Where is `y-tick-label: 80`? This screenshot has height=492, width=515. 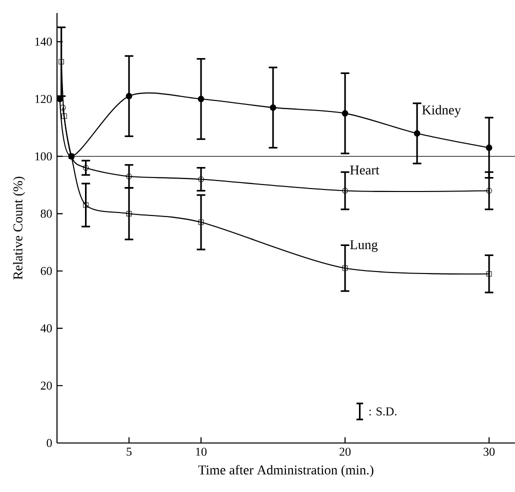
y-tick-label: 80 is located at coordinates (46, 214).